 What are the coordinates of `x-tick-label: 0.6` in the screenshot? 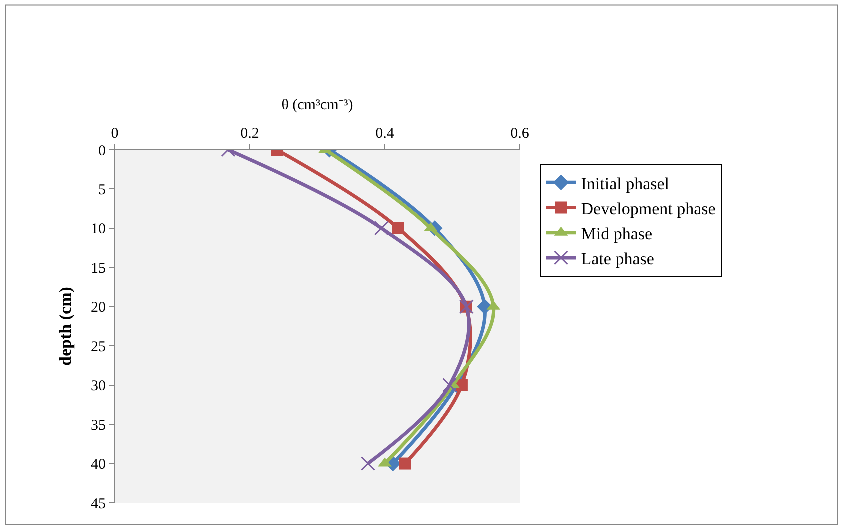 It's located at (520, 134).